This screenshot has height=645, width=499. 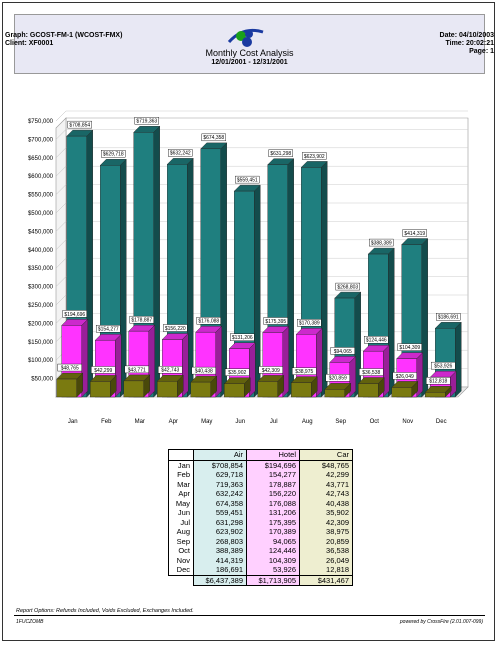 I want to click on data-label-car: $42,299, so click(x=103, y=371).